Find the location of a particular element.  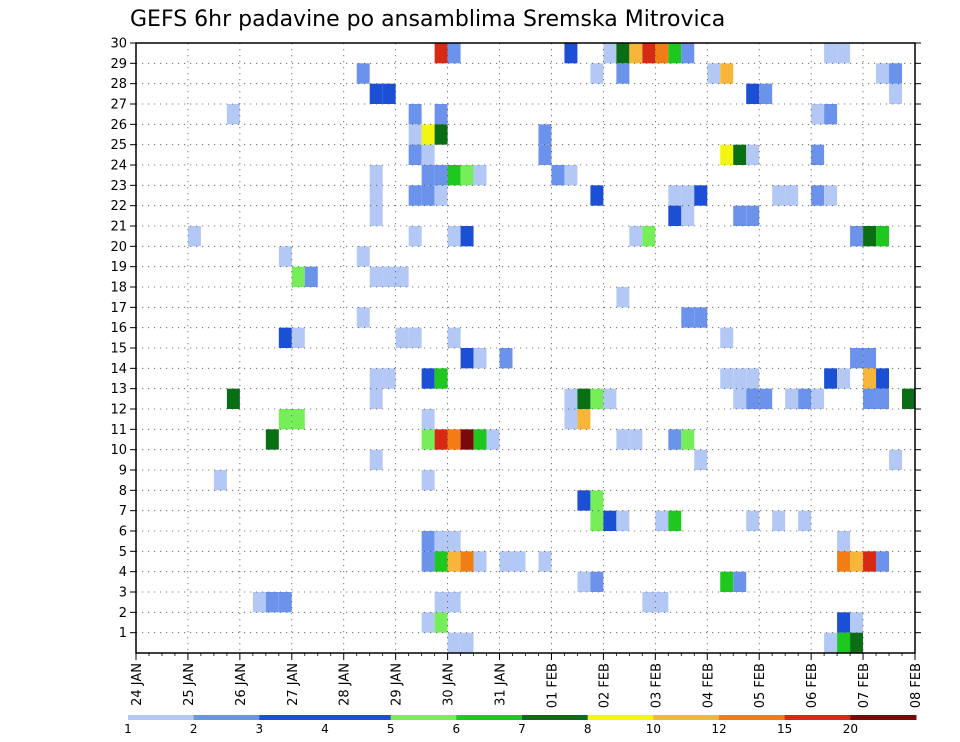

colorbar-label: 15 is located at coordinates (784, 729).